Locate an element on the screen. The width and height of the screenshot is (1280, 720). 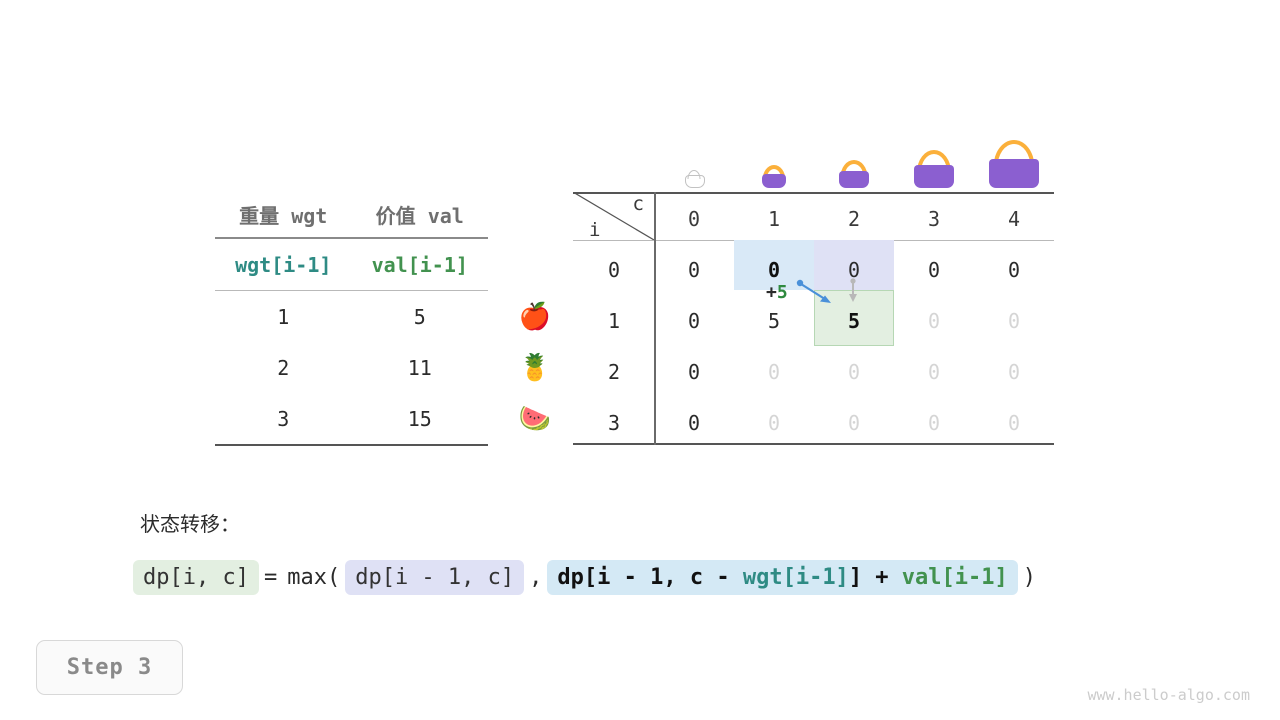
apple-emoji: 🍎 is located at coordinates (535, 317).